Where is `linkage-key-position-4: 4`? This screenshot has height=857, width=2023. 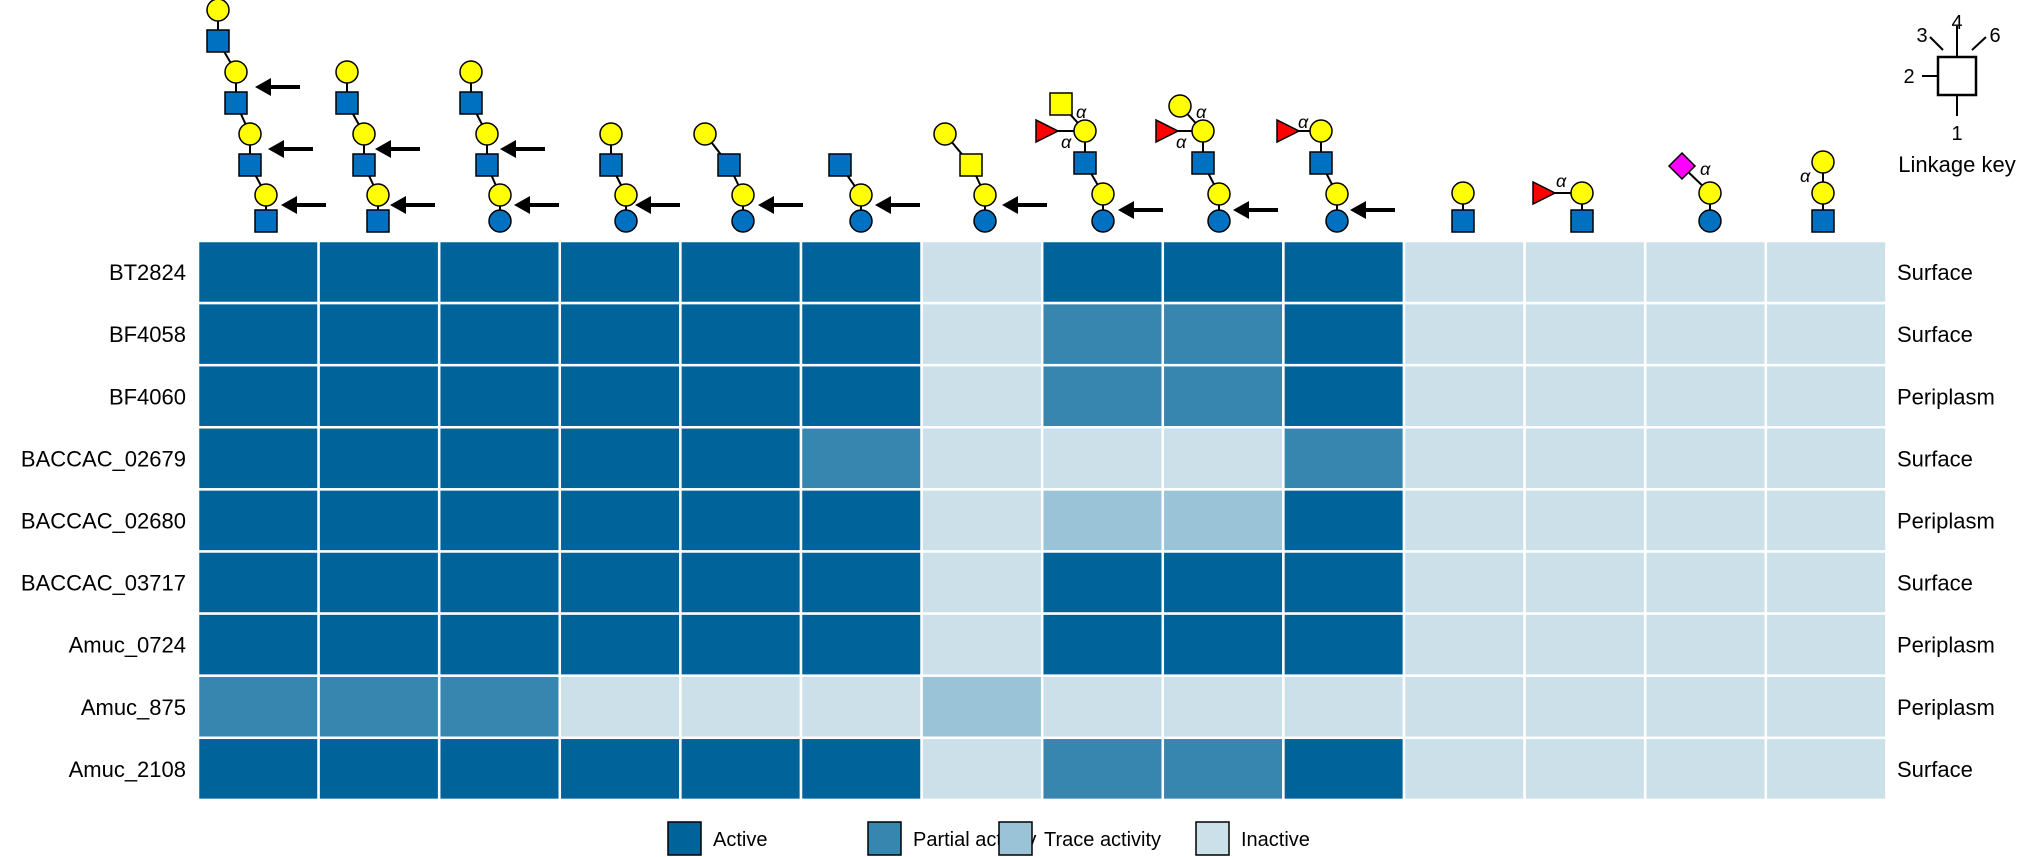 linkage-key-position-4: 4 is located at coordinates (1956, 23).